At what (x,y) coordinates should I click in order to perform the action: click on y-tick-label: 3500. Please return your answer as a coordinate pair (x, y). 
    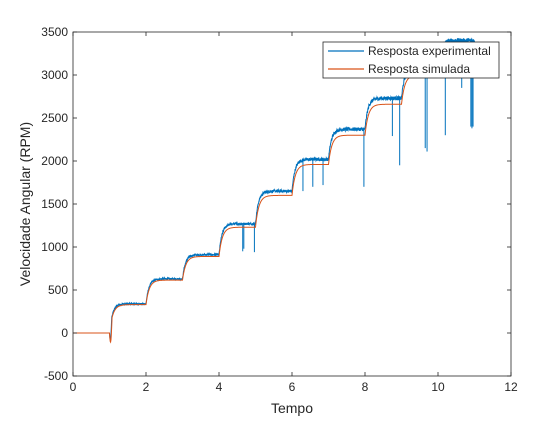
    Looking at the image, I should click on (54, 32).